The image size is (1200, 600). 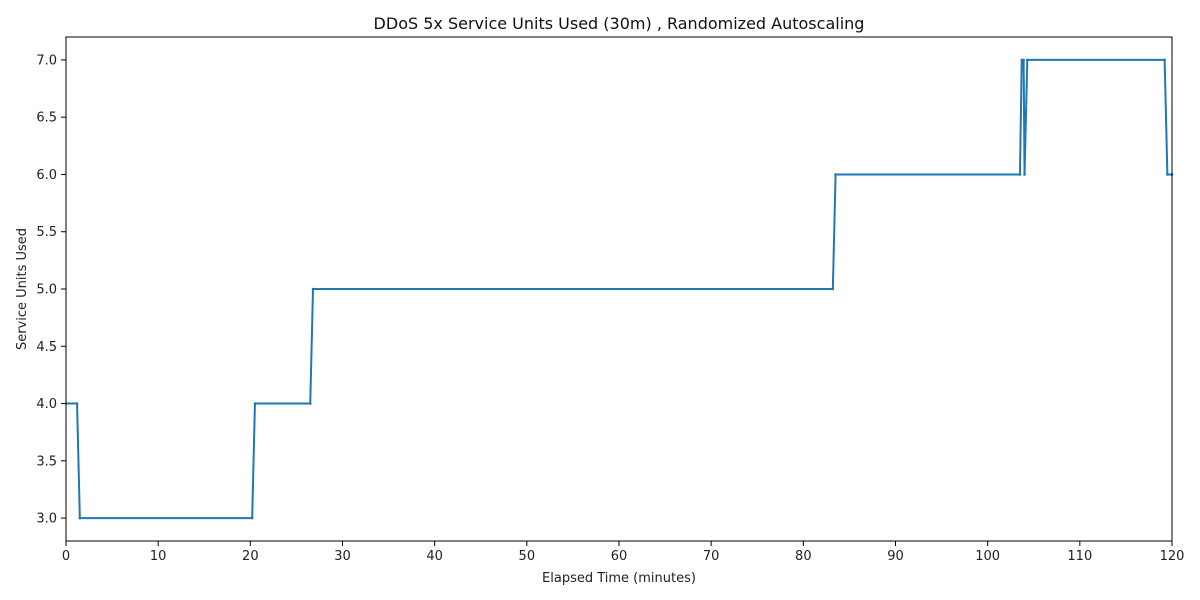 I want to click on x-tick-label: 40, so click(x=434, y=556).